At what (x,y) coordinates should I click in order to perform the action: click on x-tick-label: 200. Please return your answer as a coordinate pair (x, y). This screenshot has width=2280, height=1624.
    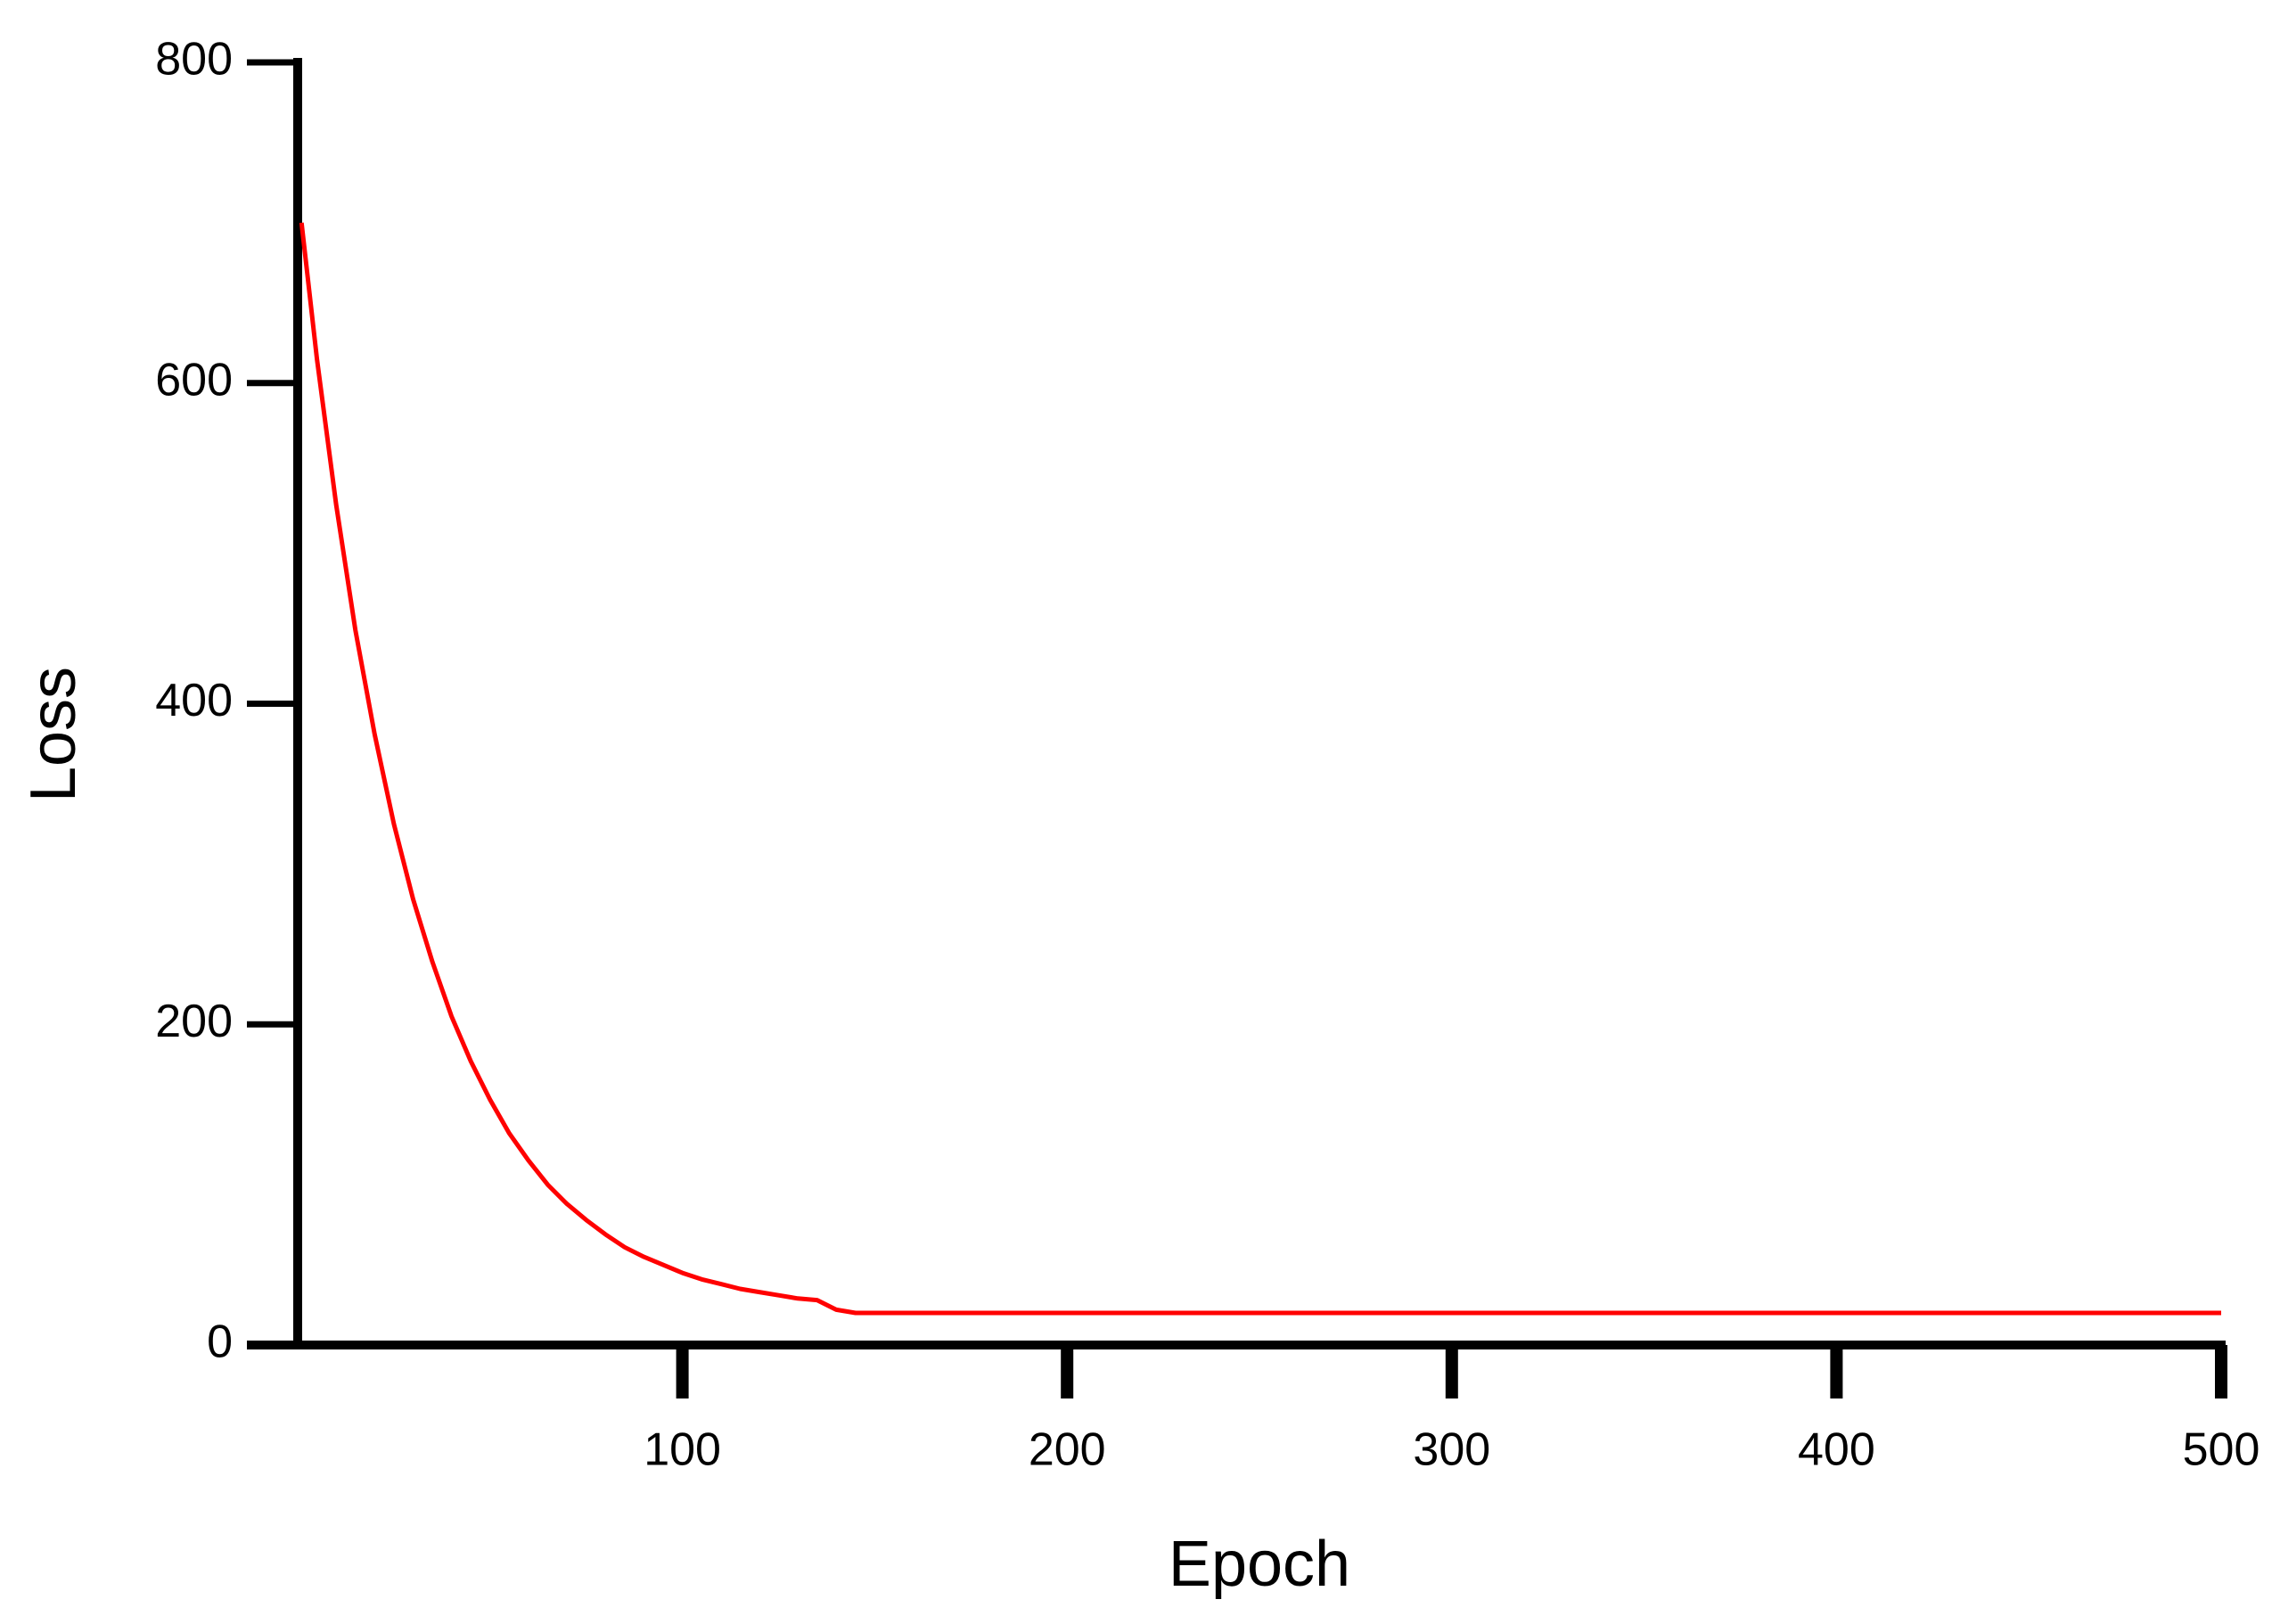
    Looking at the image, I should click on (1067, 1450).